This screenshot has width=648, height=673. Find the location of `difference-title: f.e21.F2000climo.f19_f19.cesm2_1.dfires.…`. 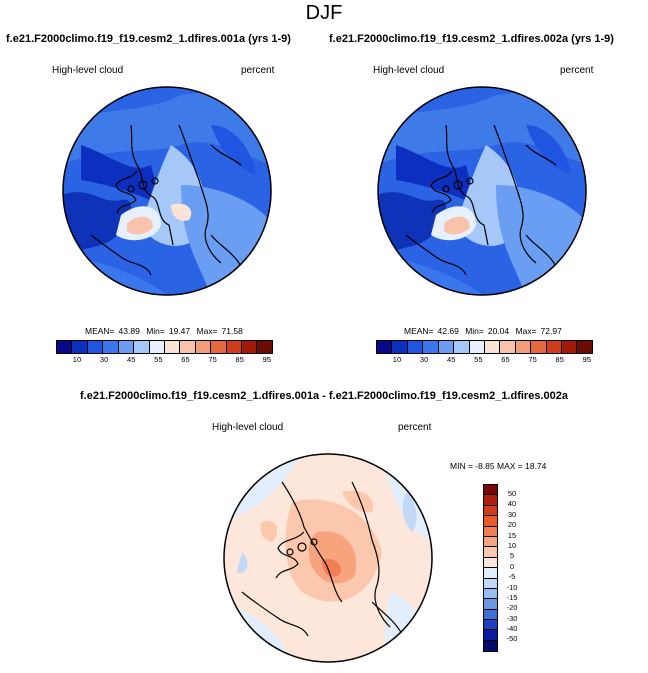

difference-title: f.e21.F2000climo.f19_f19.cesm2_1.dfires.… is located at coordinates (324, 396).